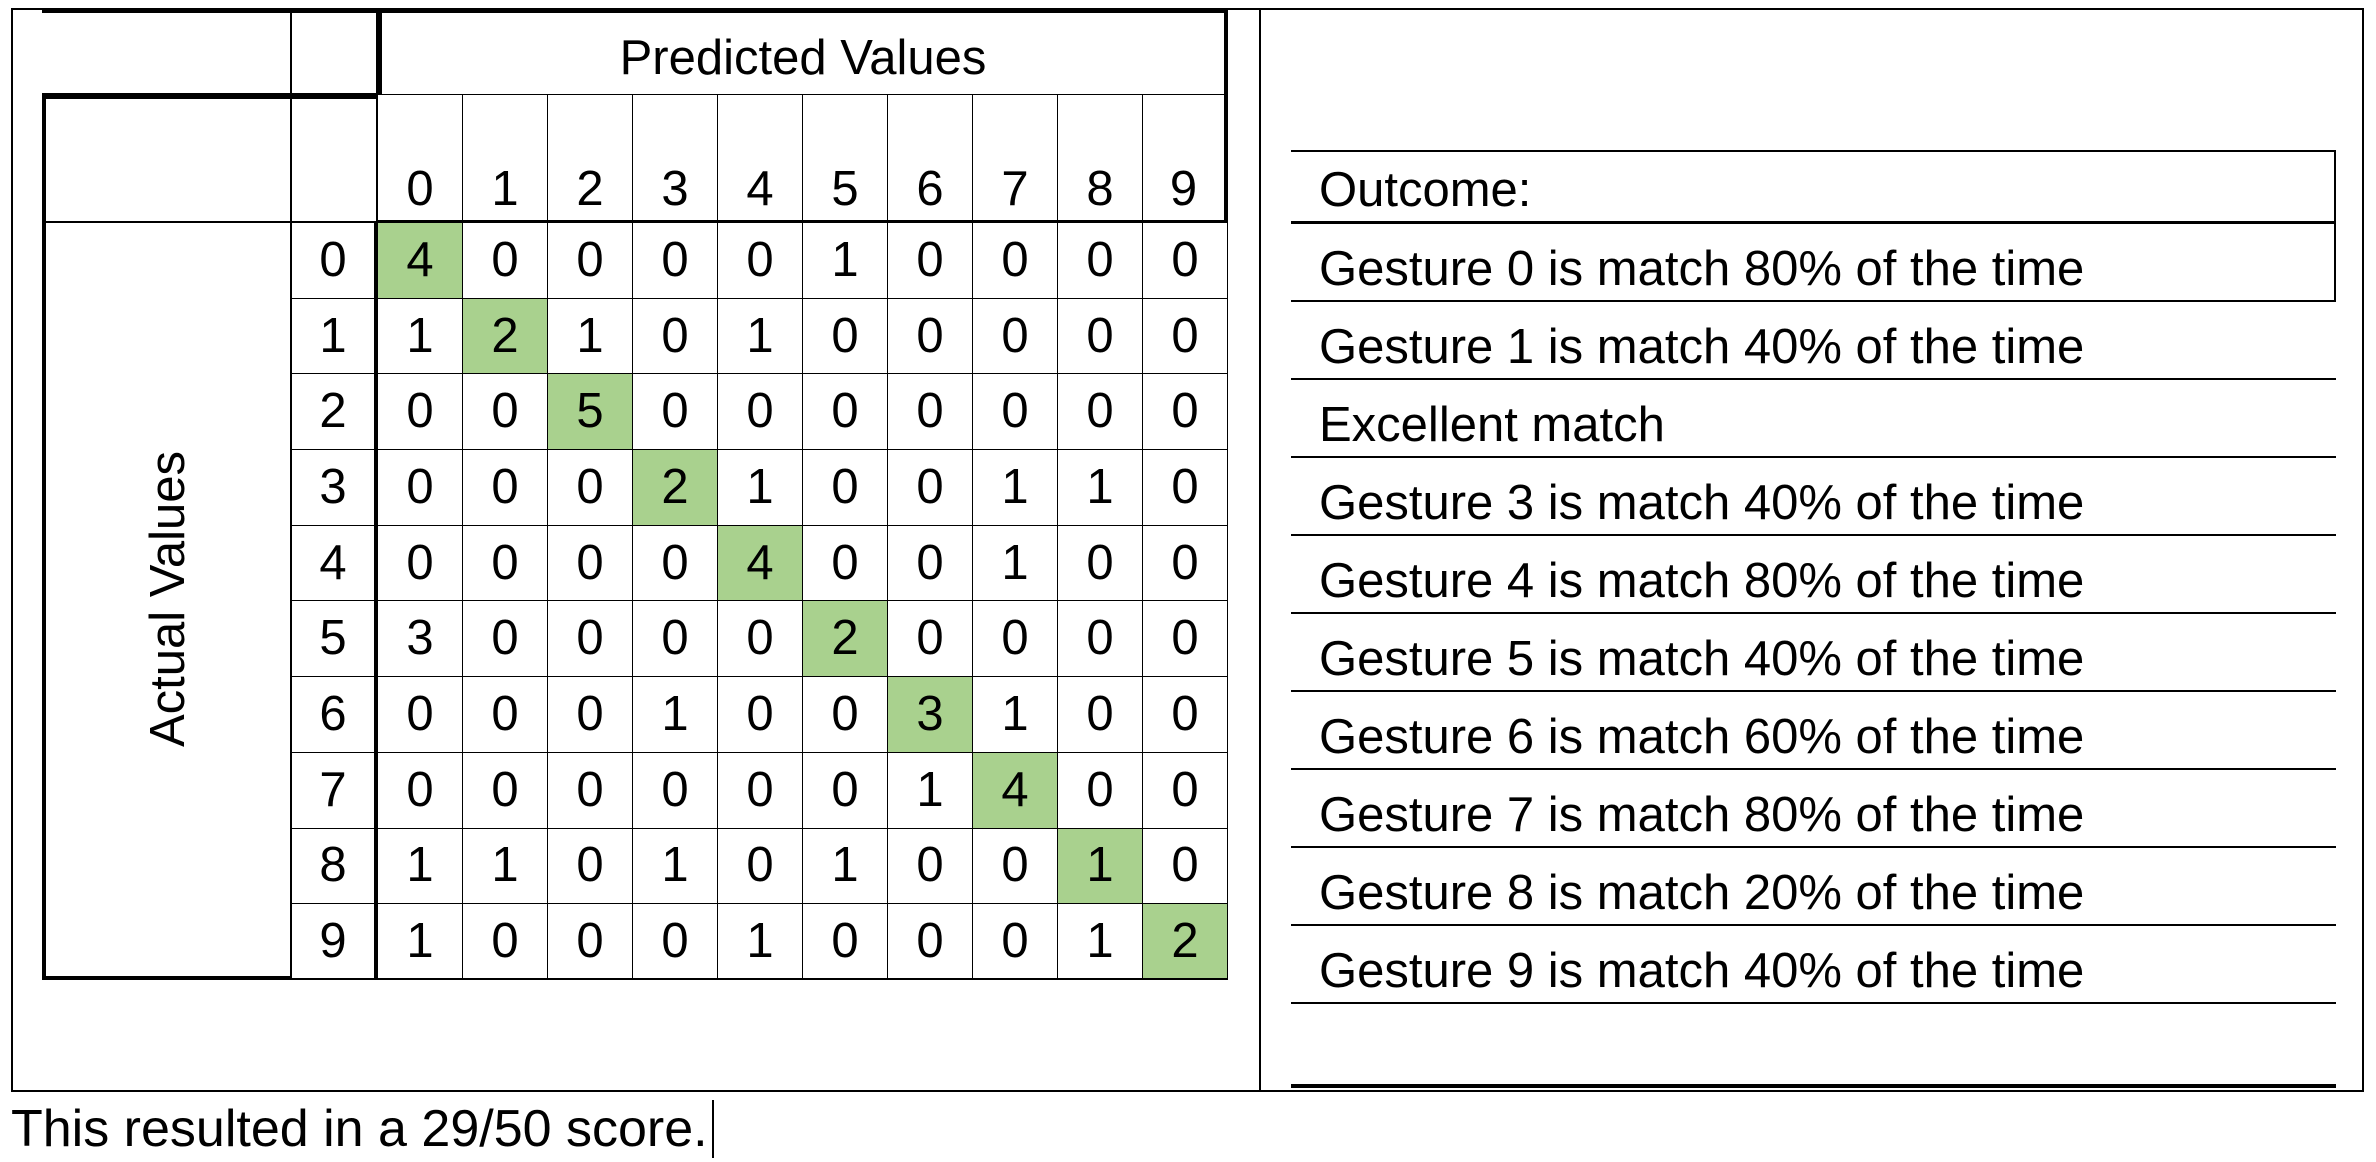  Describe the element at coordinates (1813, 263) in the screenshot. I see `outcome-line: Gesture 0 is match 80% of the time` at that location.